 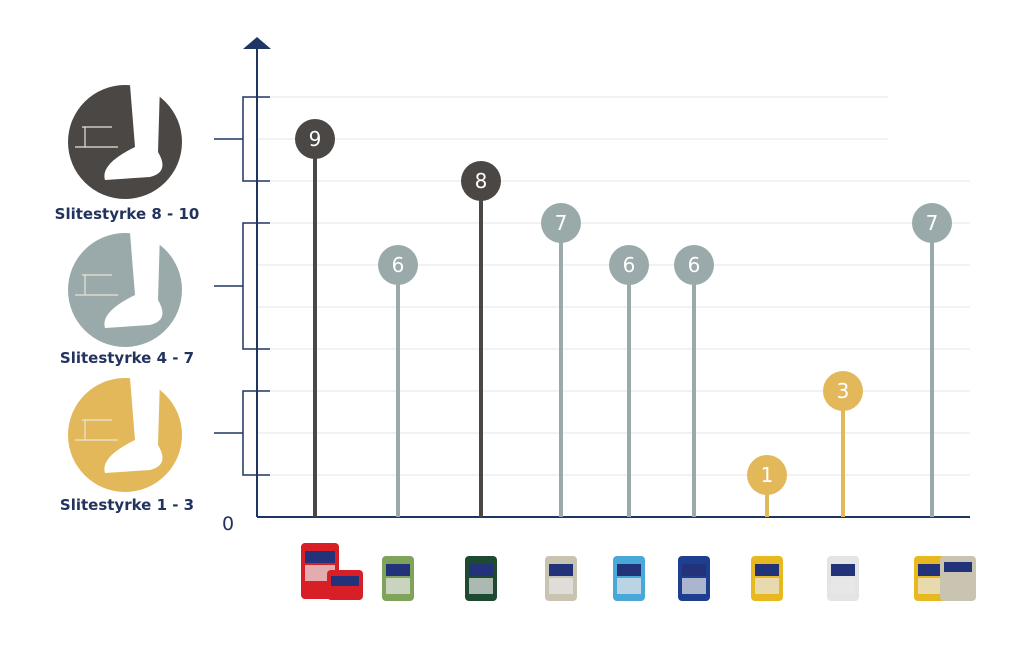 I want to click on office-high-heel-icon, so click(x=125, y=290).